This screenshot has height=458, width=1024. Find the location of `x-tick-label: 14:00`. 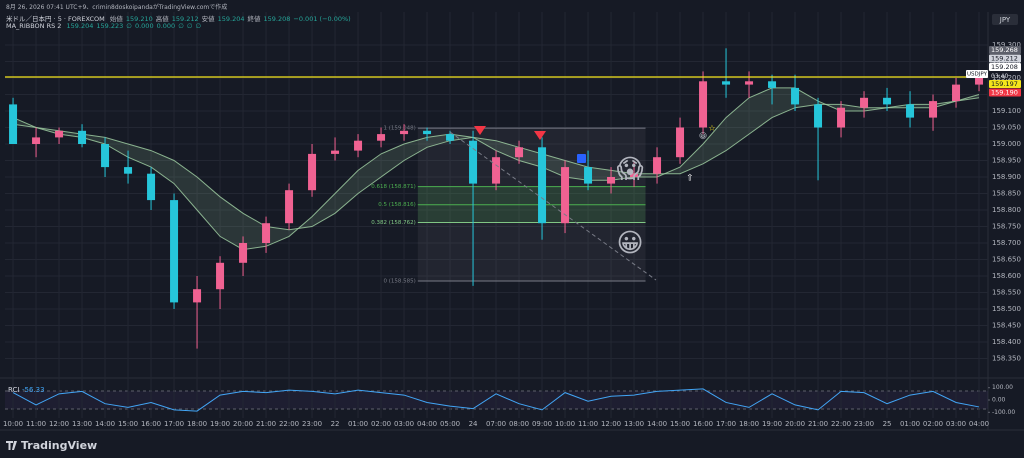

x-tick-label: 14:00 is located at coordinates (657, 424).